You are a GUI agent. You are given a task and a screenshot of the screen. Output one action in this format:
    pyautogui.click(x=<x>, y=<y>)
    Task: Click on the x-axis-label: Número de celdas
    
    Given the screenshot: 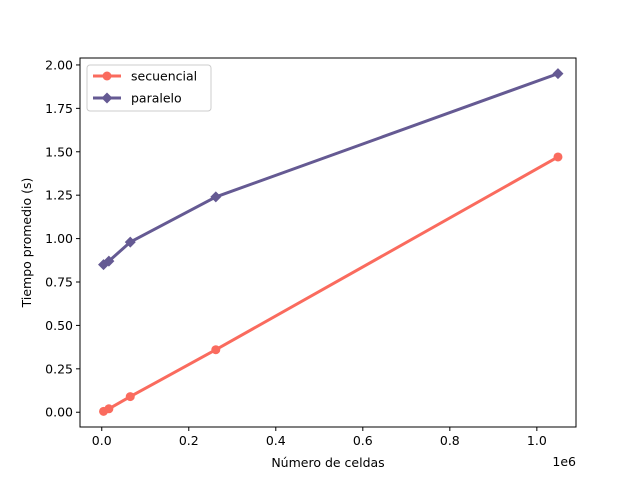 What is the action you would take?
    pyautogui.click(x=327, y=462)
    